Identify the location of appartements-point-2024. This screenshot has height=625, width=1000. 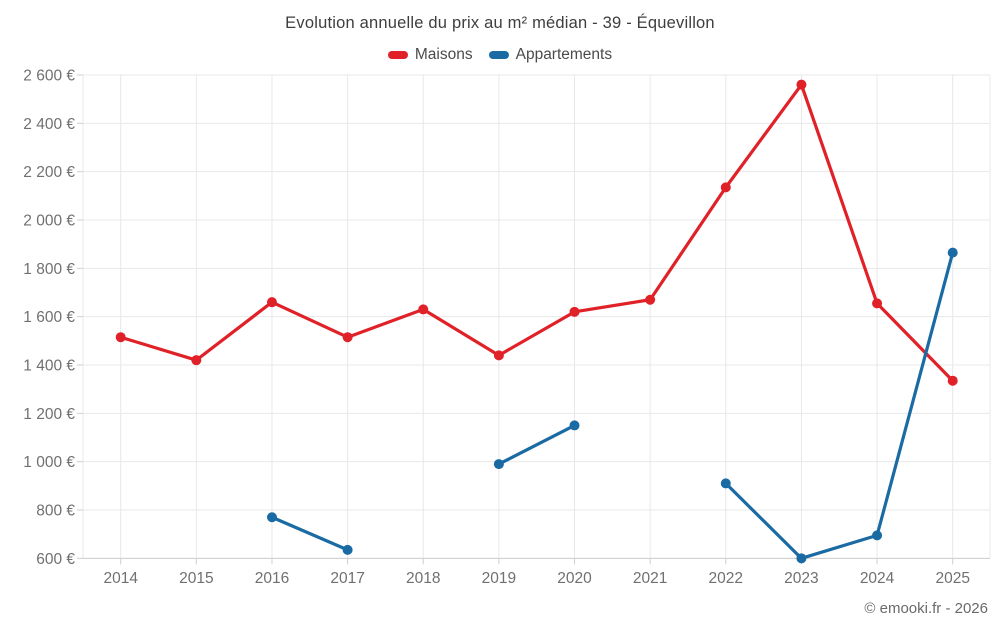
(877, 535).